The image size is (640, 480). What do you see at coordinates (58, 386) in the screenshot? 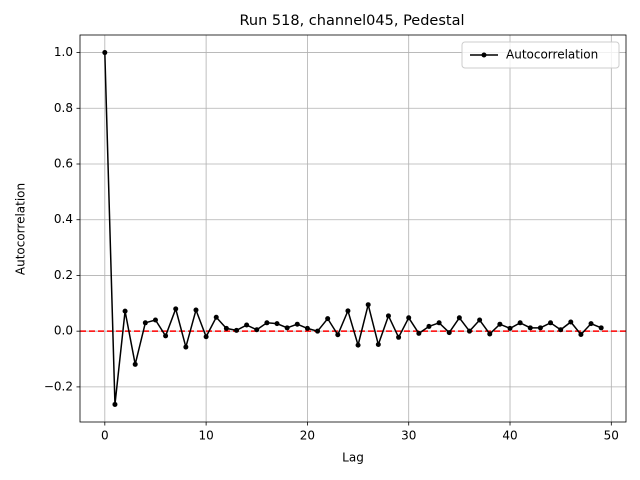
I see `y-tick-label: −0.2` at bounding box center [58, 386].